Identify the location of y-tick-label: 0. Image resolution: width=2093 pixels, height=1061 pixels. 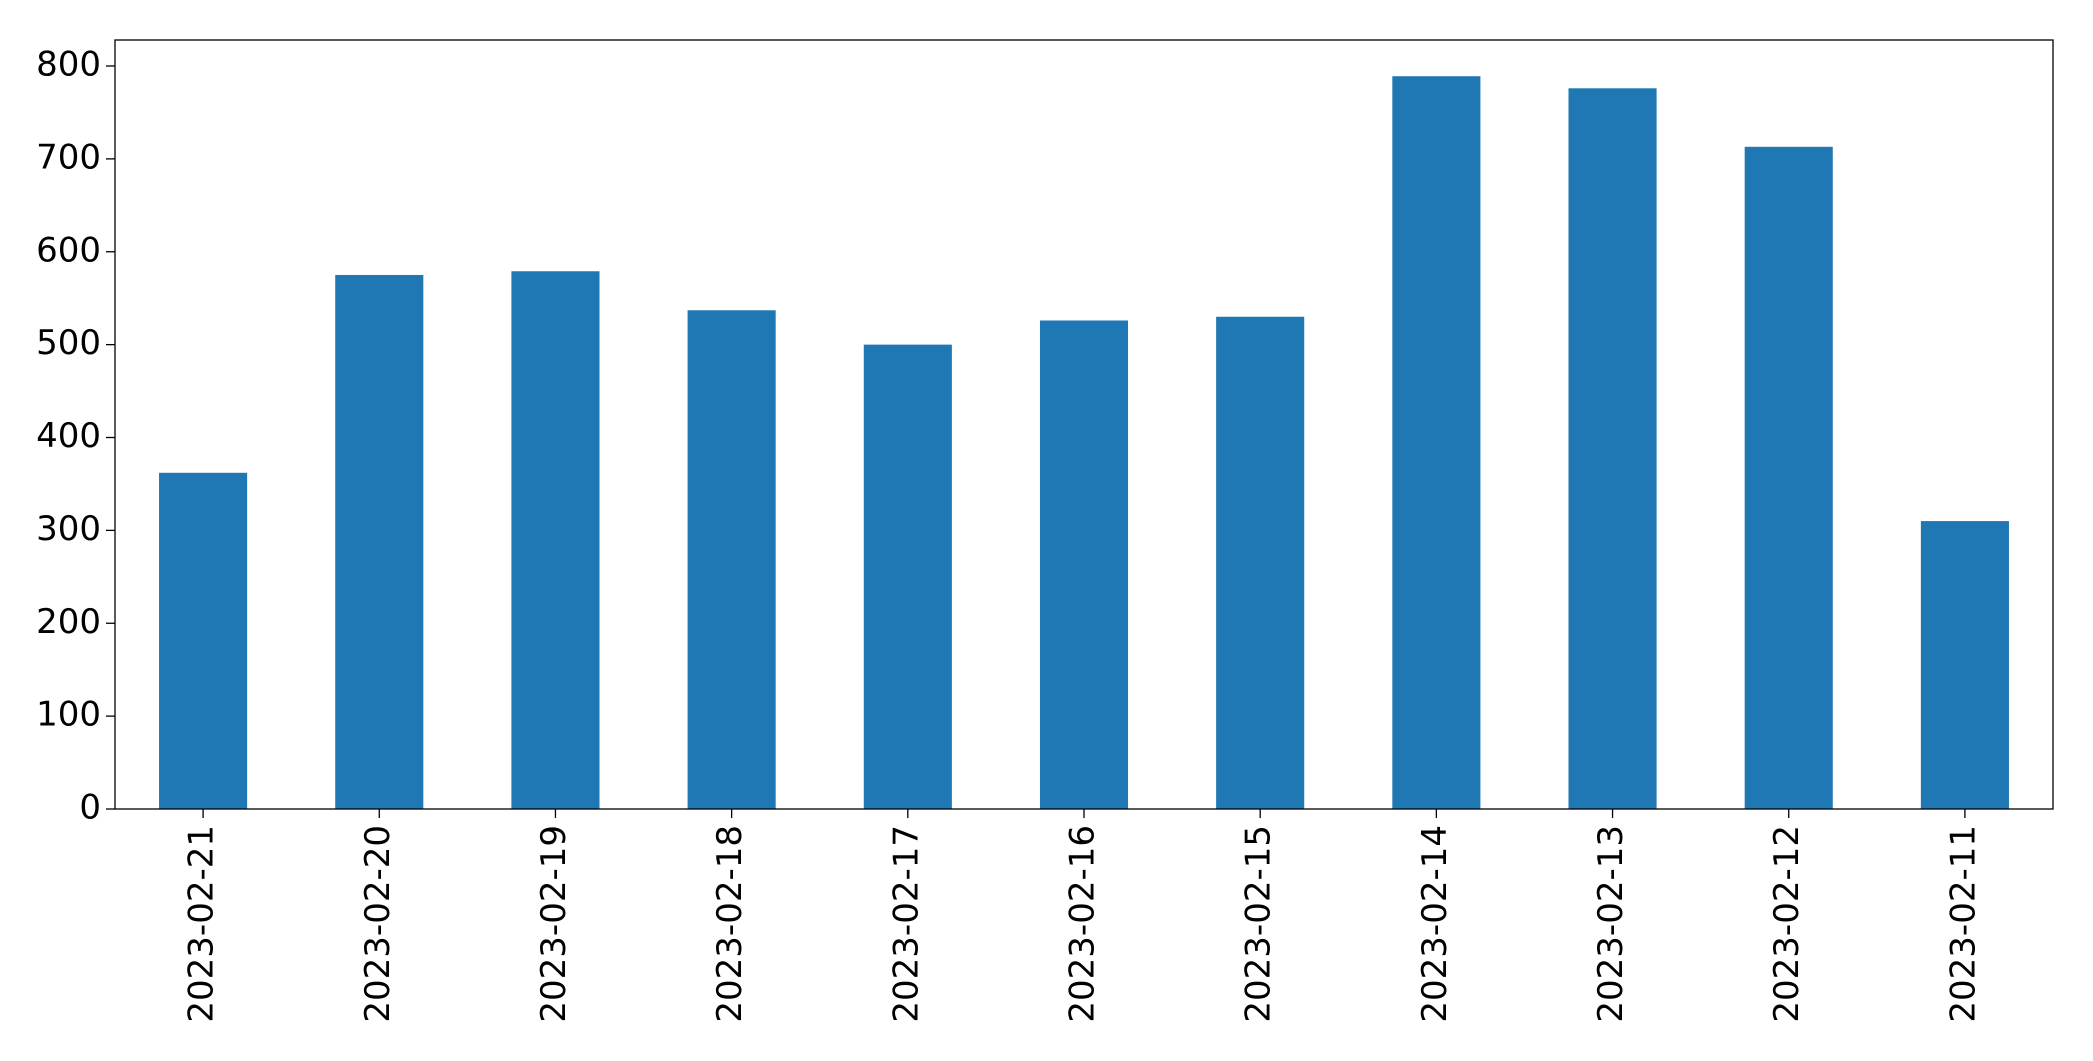
(90, 808).